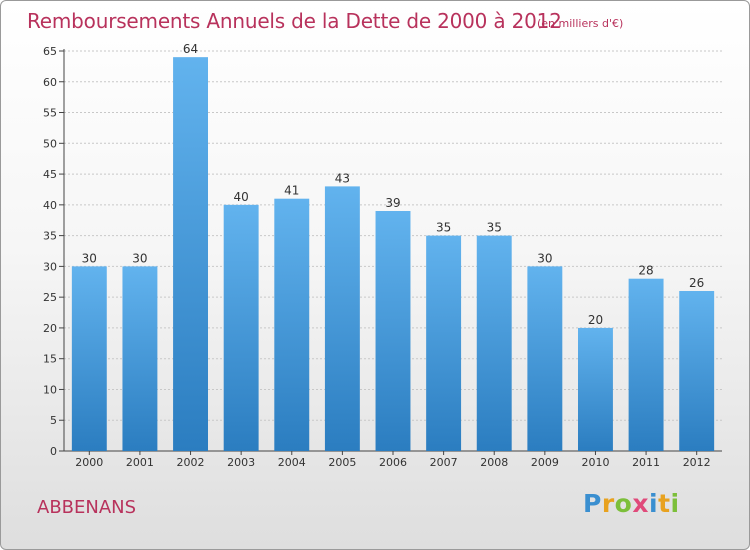  What do you see at coordinates (292, 462) in the screenshot?
I see `x-tick-label-2004: 2004` at bounding box center [292, 462].